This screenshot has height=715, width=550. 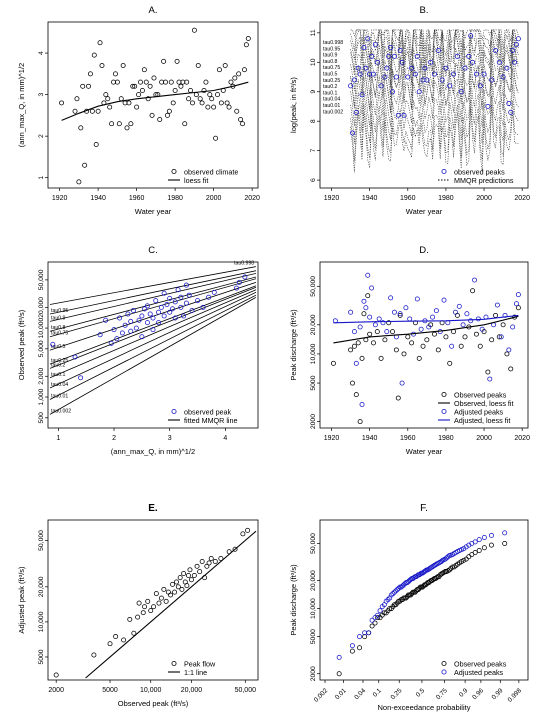 I want to click on y-axis: 6 7 8 9 10 11, so click(x=315, y=105).